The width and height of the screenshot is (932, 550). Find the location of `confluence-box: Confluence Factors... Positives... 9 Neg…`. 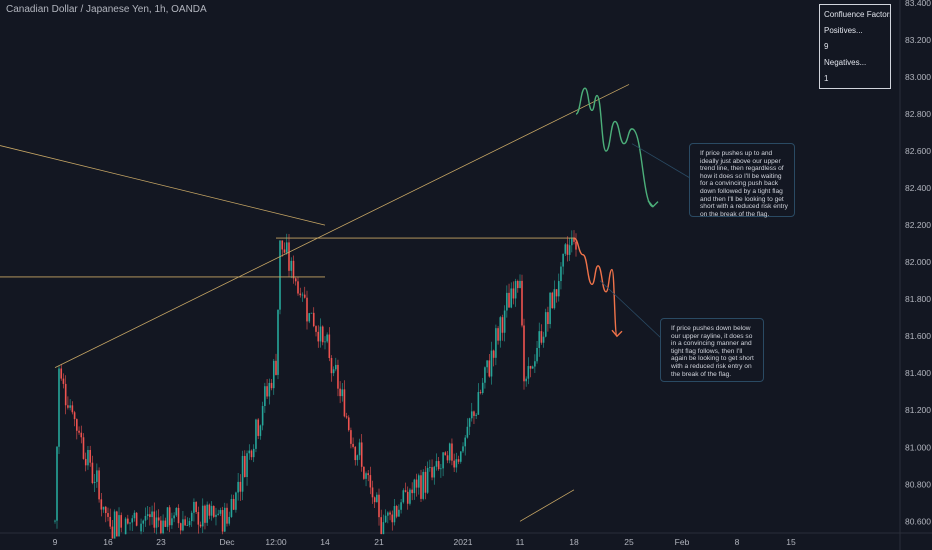

confluence-box: Confluence Factors... Positives... 9 Neg… is located at coordinates (855, 46).